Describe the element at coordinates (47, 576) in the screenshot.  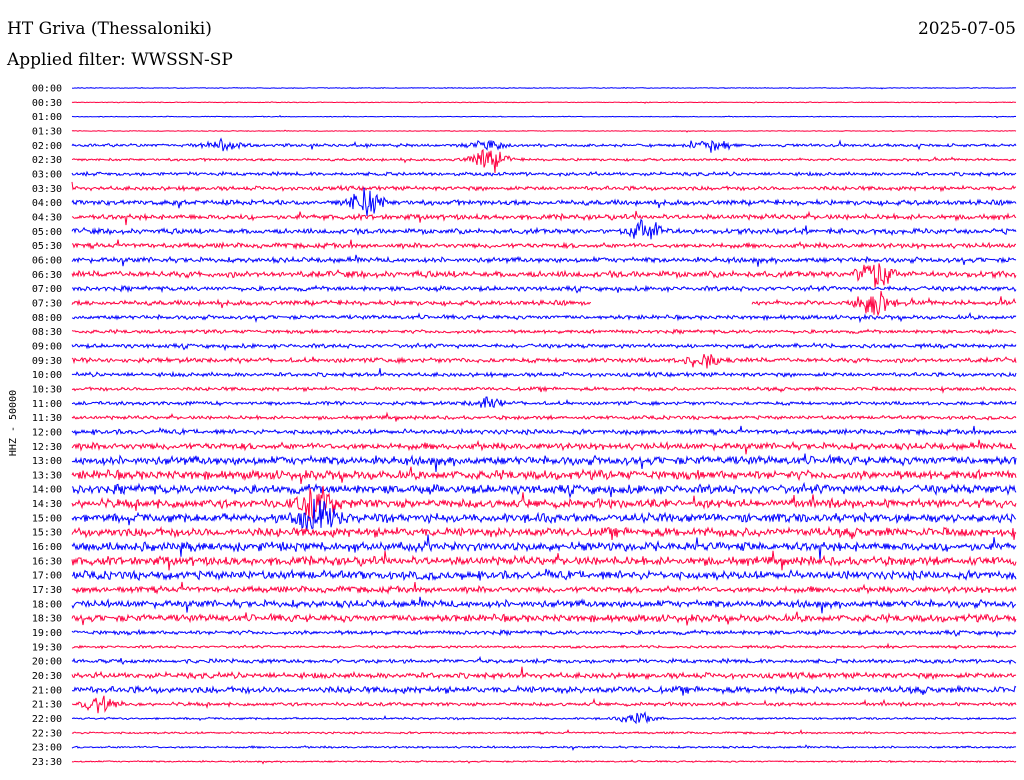
I see `row-time-label: 17:00` at that location.